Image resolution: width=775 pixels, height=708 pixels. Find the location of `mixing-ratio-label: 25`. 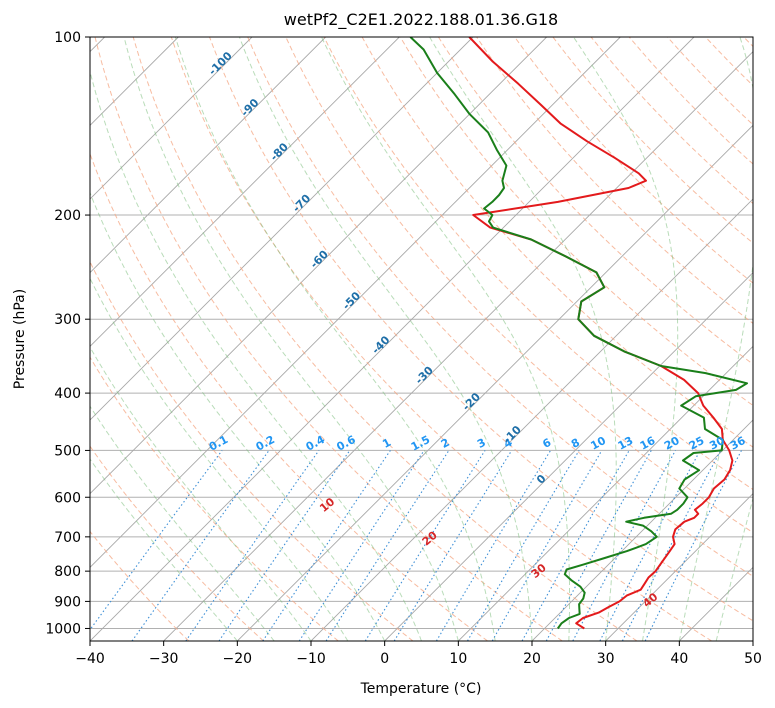

mixing-ratio-label: 25 is located at coordinates (697, 443).